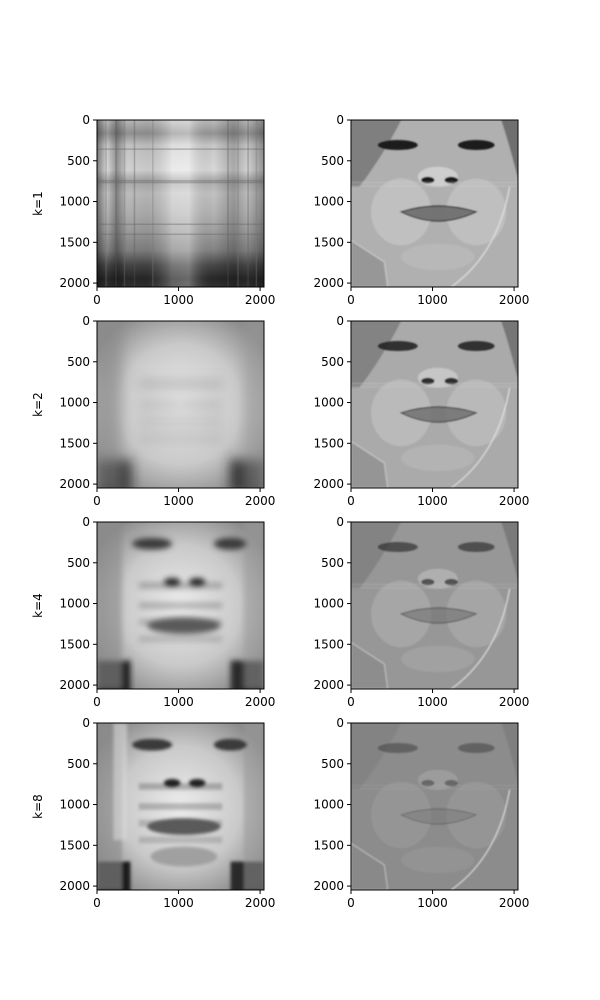 The height and width of the screenshot is (1000, 600). I want to click on row-label: k=4, so click(38, 605).